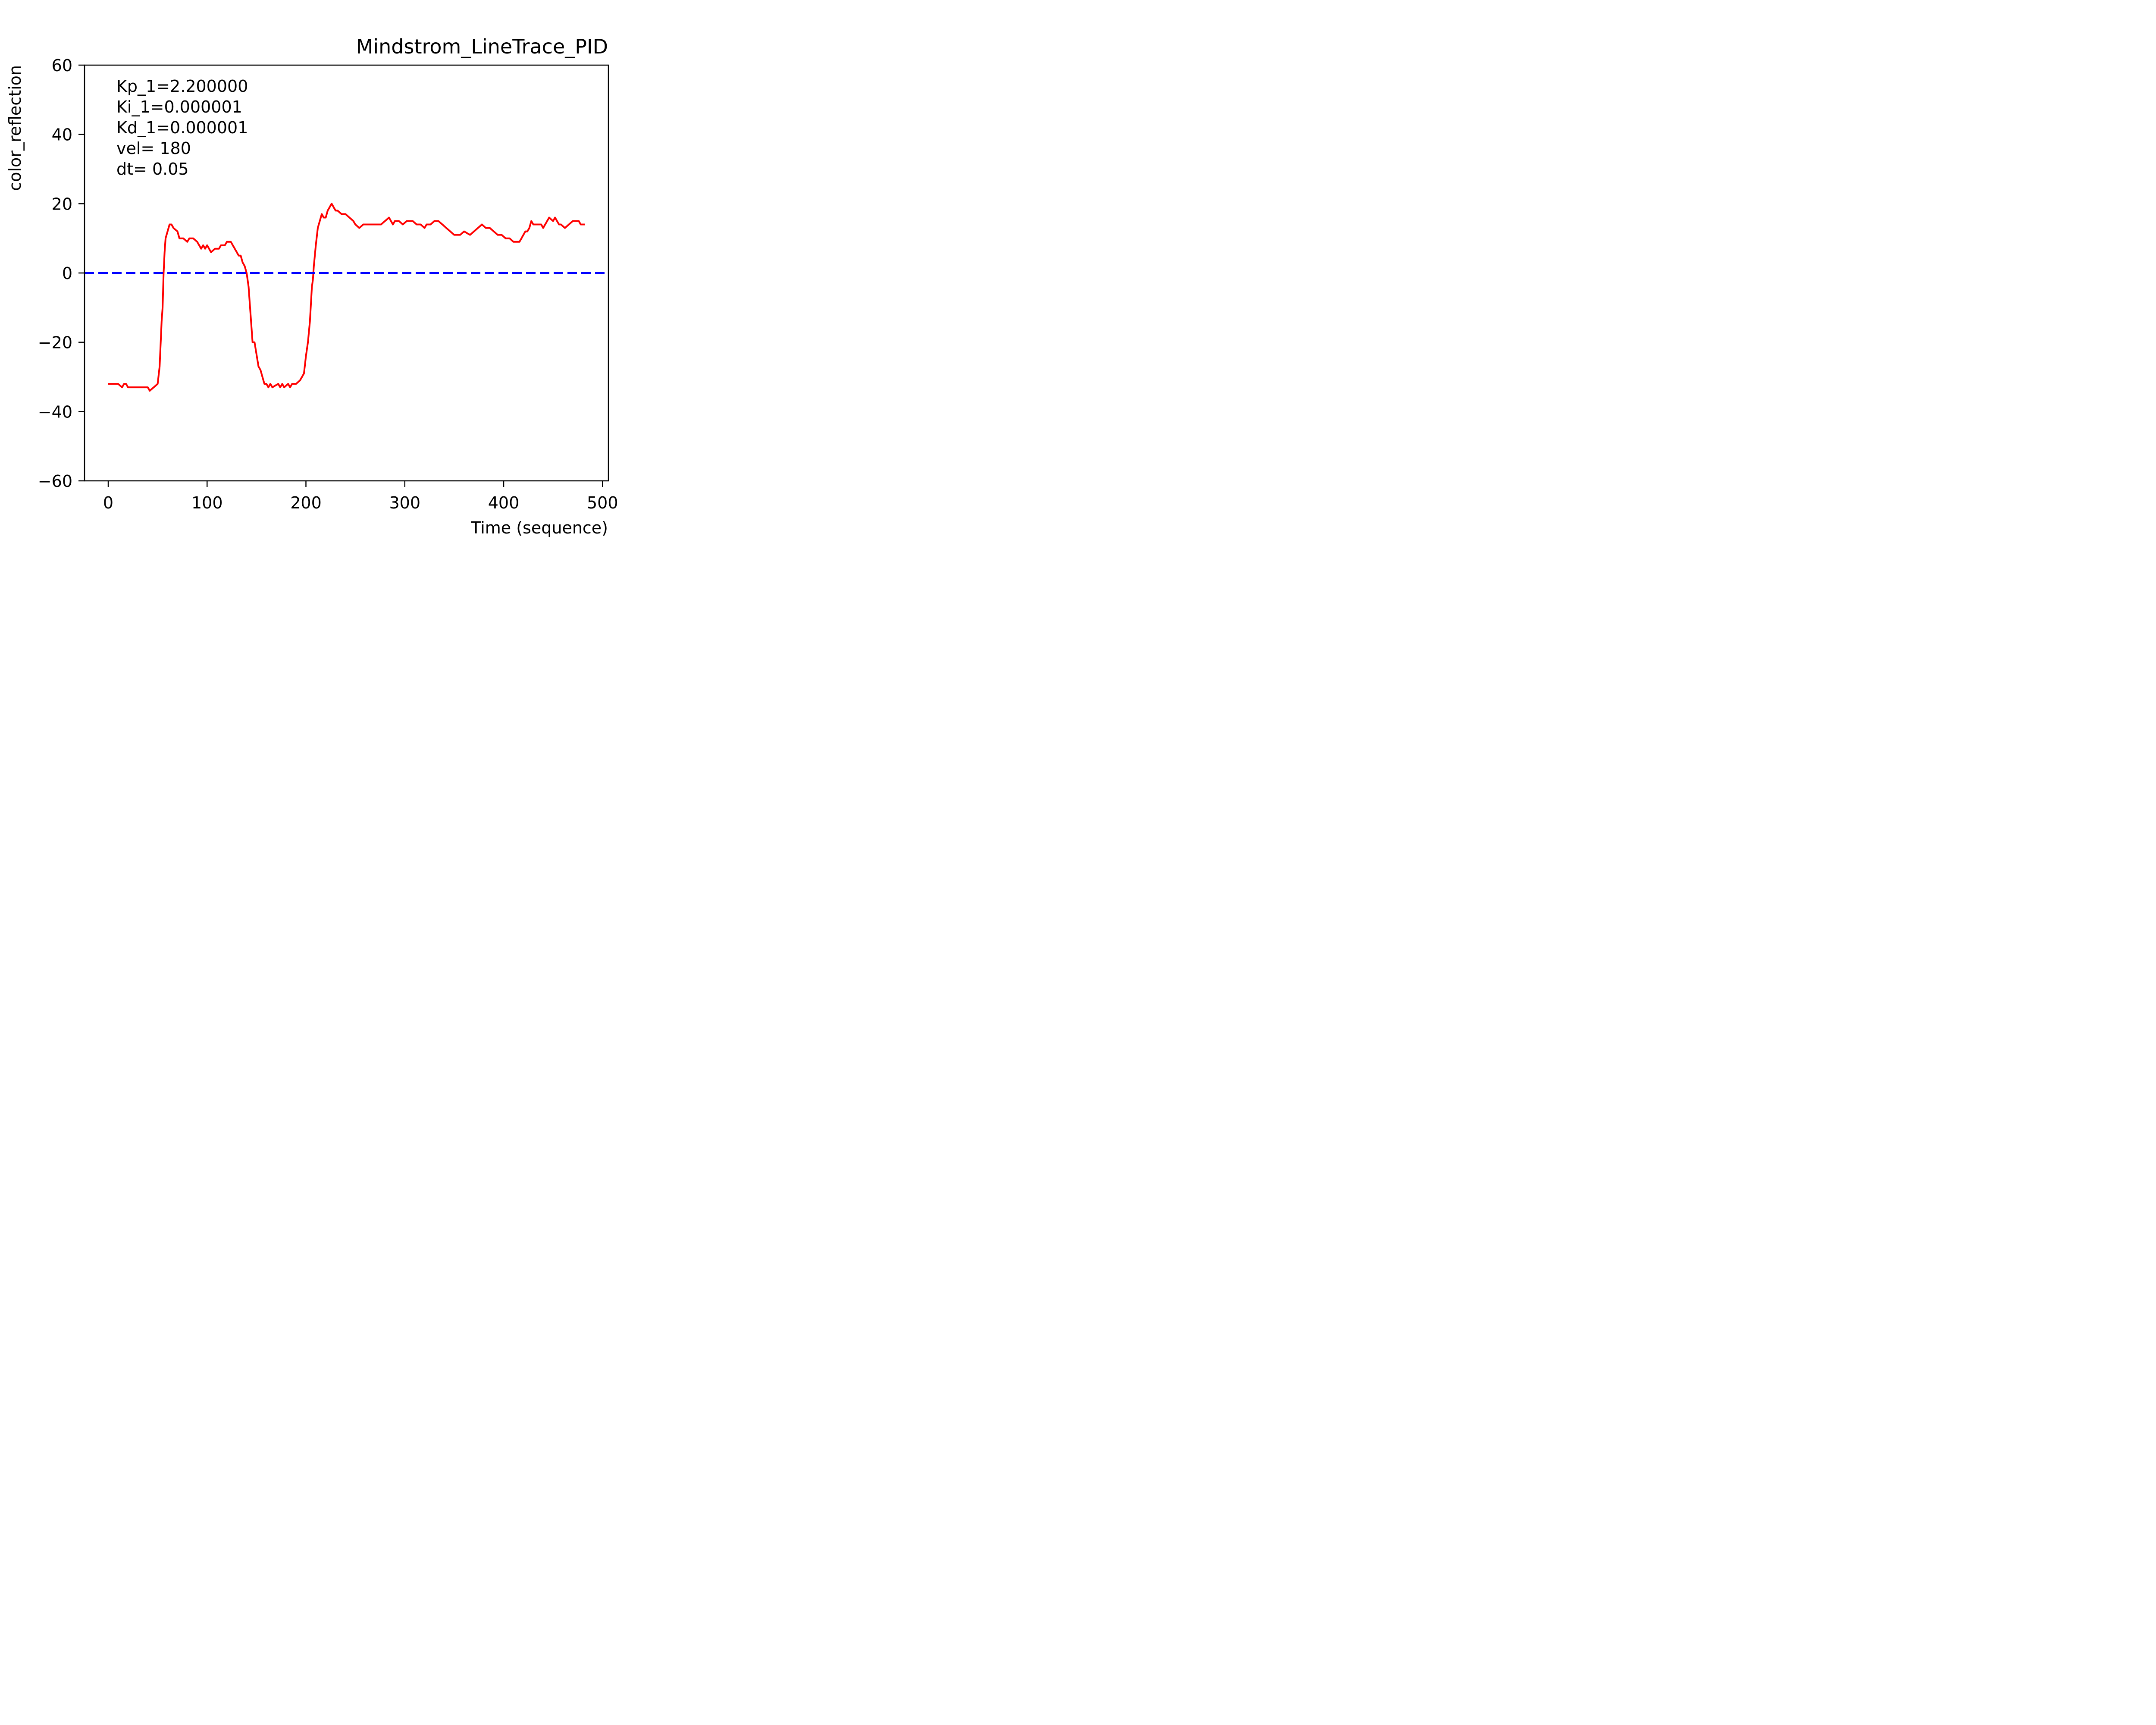 The width and height of the screenshot is (2156, 1725). I want to click on y-tick-label: 0, so click(67, 273).